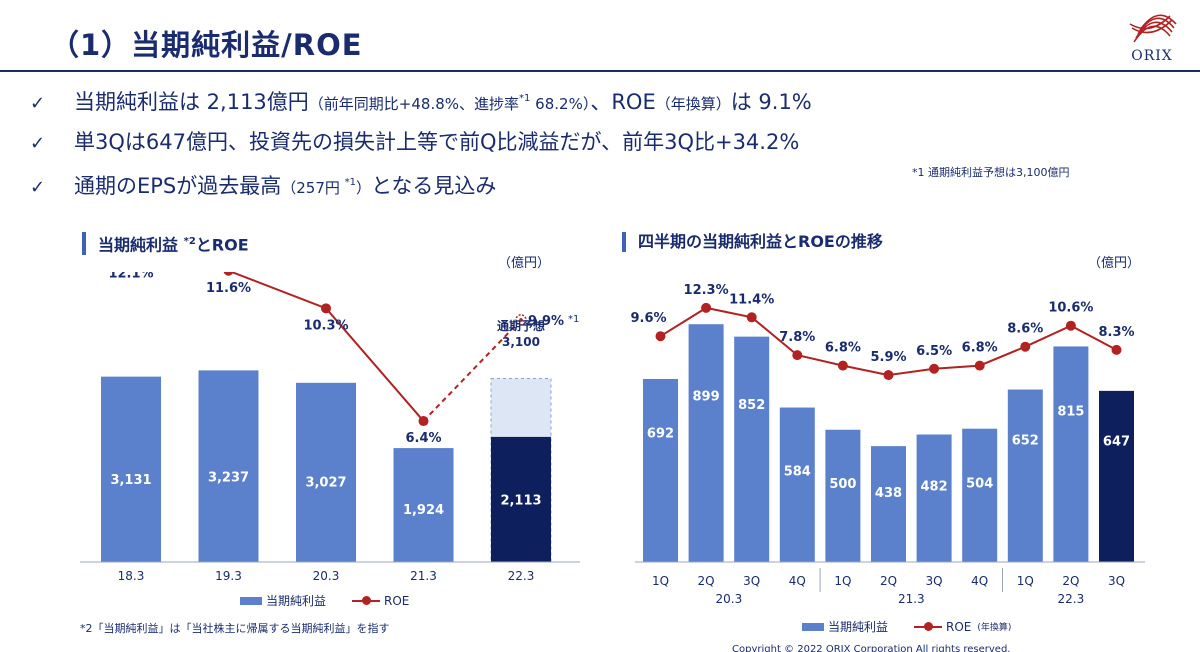 Image resolution: width=1200 pixels, height=652 pixels. What do you see at coordinates (706, 396) in the screenshot?
I see `bar-value-label: 899` at bounding box center [706, 396].